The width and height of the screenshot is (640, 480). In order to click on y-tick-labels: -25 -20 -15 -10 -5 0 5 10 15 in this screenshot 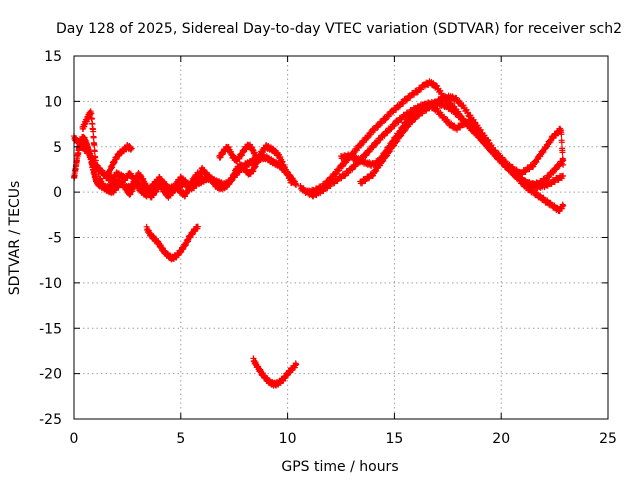, I will do `click(50, 238)`.